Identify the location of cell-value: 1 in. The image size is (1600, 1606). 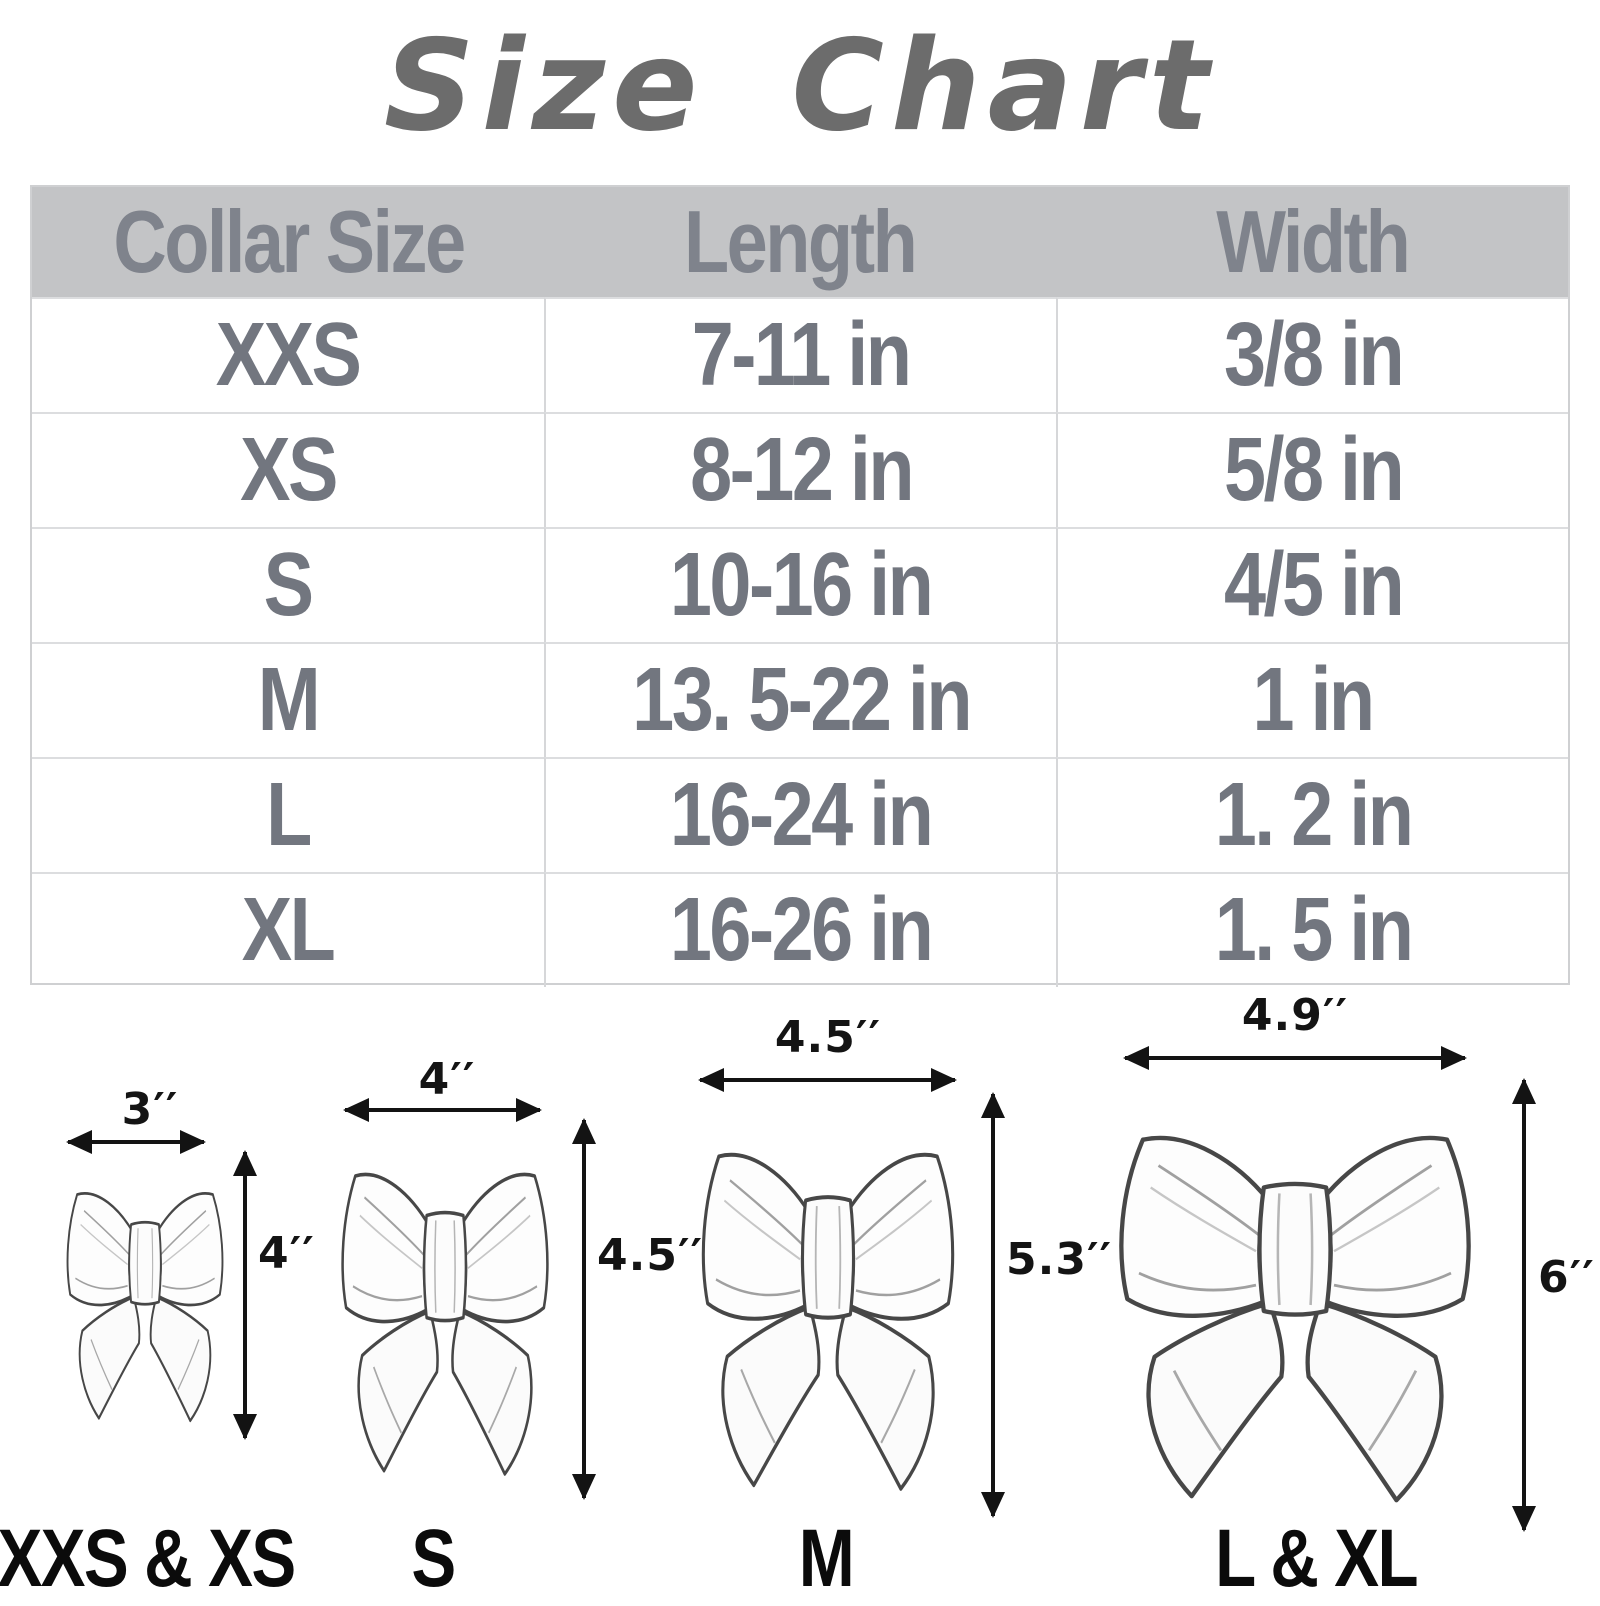
(1314, 700).